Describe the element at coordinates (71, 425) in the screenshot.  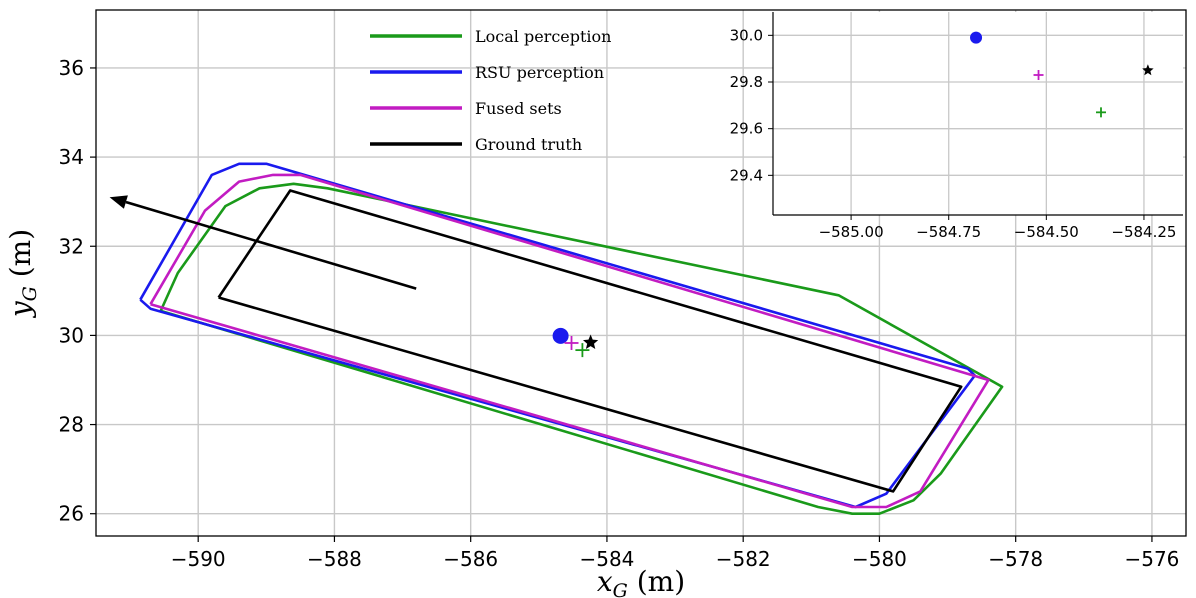
I see `y-tick-label: 28` at that location.